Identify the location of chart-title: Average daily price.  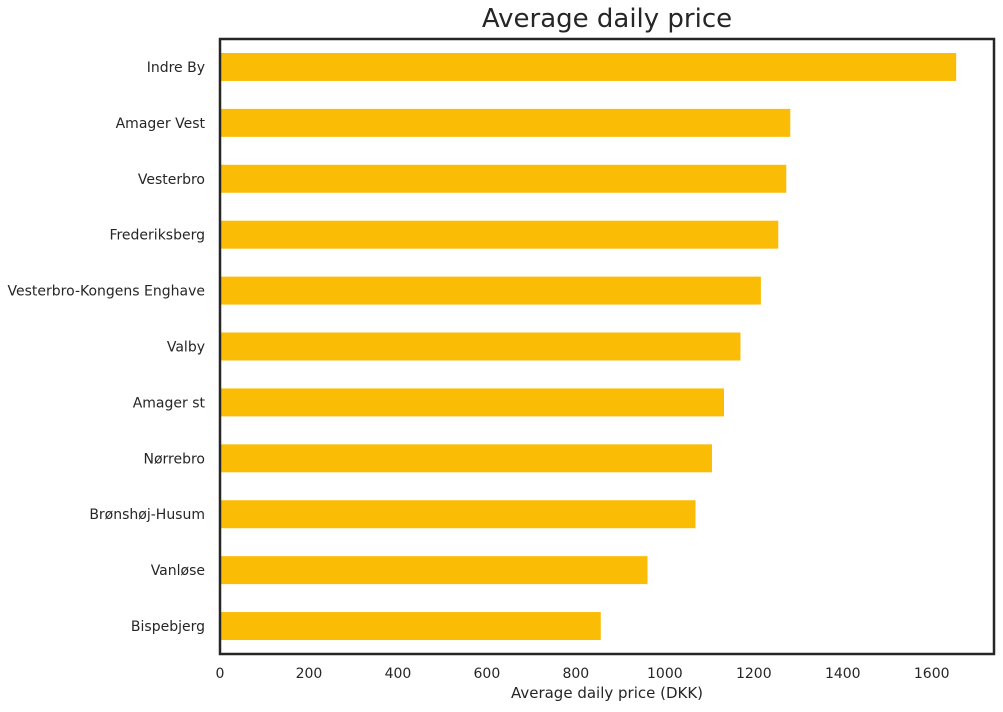
(607, 19).